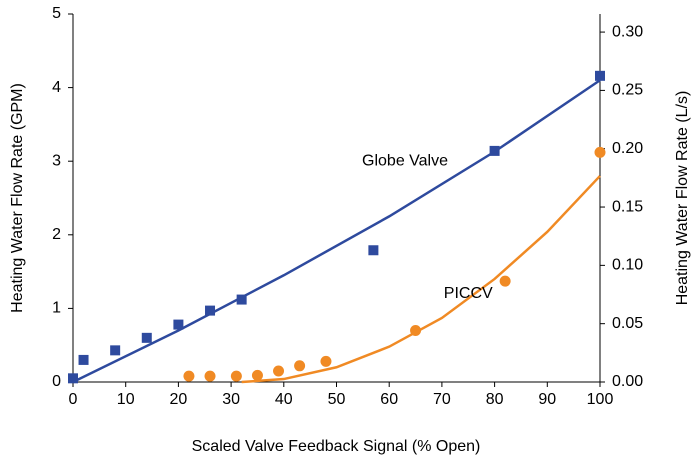 The image size is (697, 467). I want to click on x-tick-label: 50, so click(337, 399).